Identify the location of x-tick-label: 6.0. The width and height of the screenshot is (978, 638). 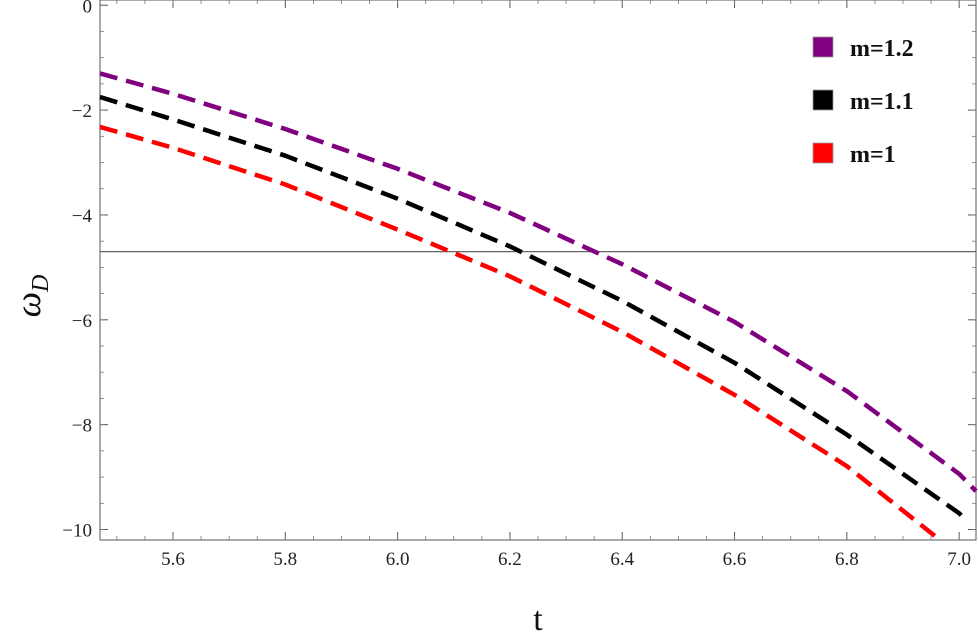
(398, 559).